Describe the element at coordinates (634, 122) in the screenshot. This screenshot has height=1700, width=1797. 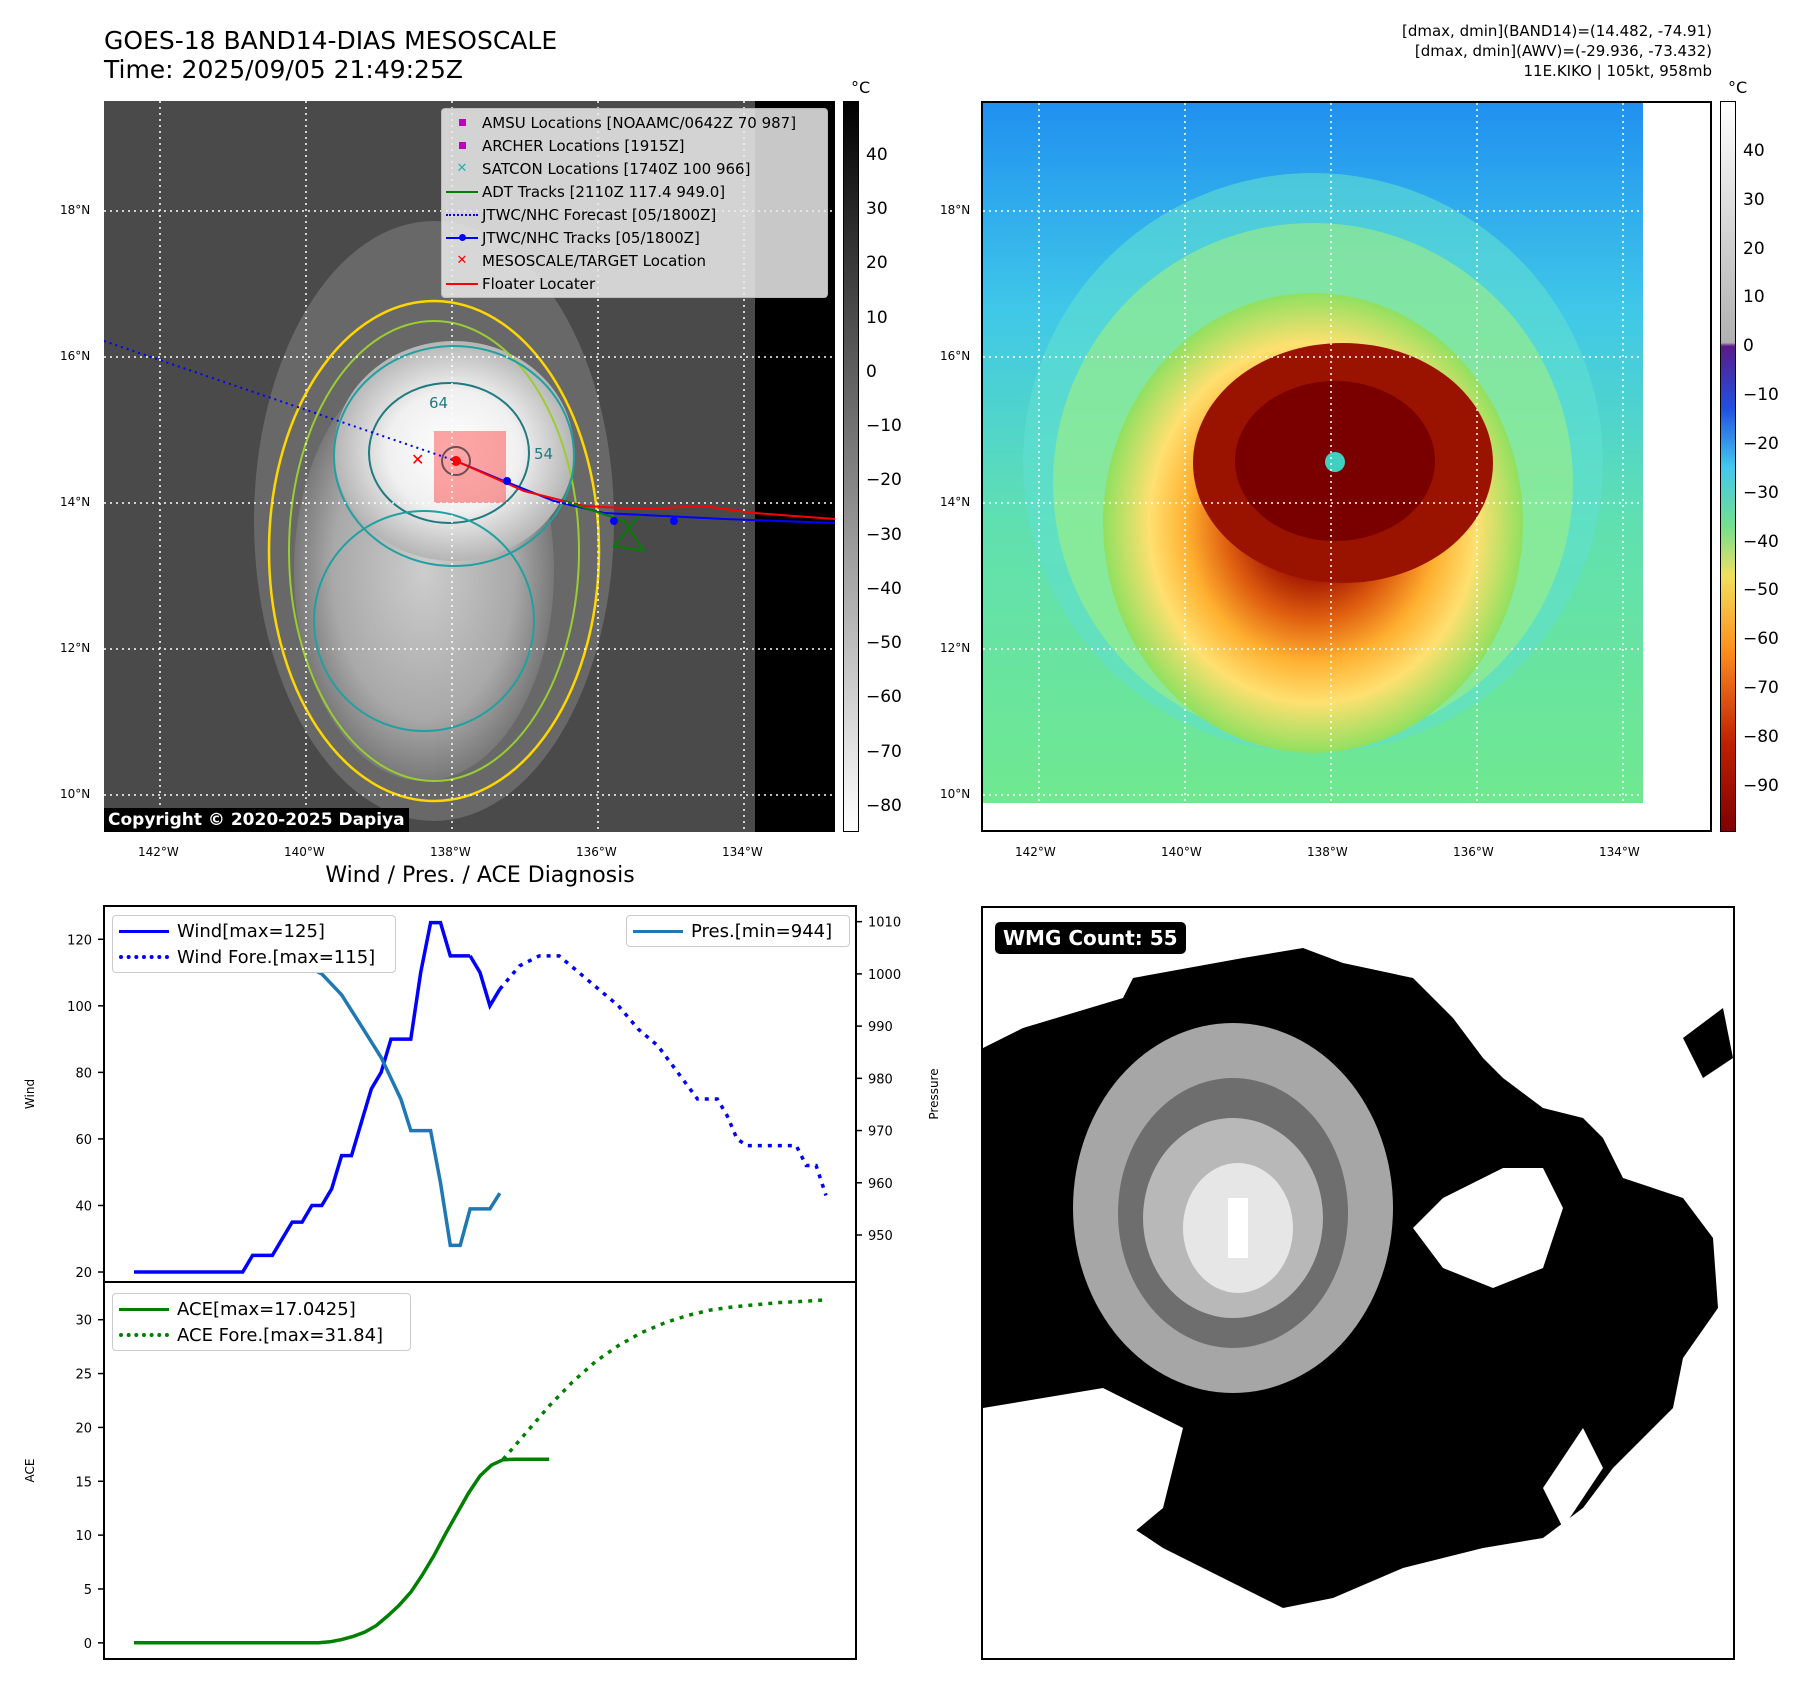
I see `legend-amsu: AMSU Locations [NOAAMC/0642Z 70 987]` at that location.